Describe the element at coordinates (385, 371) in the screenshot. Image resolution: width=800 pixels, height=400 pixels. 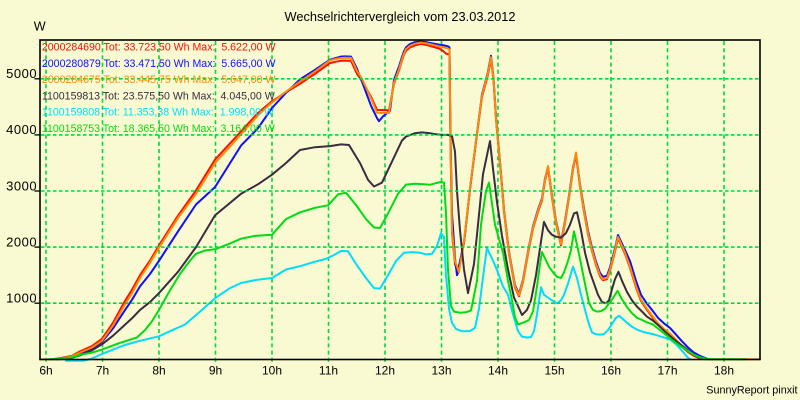
I see `svg-text: 12h` at that location.